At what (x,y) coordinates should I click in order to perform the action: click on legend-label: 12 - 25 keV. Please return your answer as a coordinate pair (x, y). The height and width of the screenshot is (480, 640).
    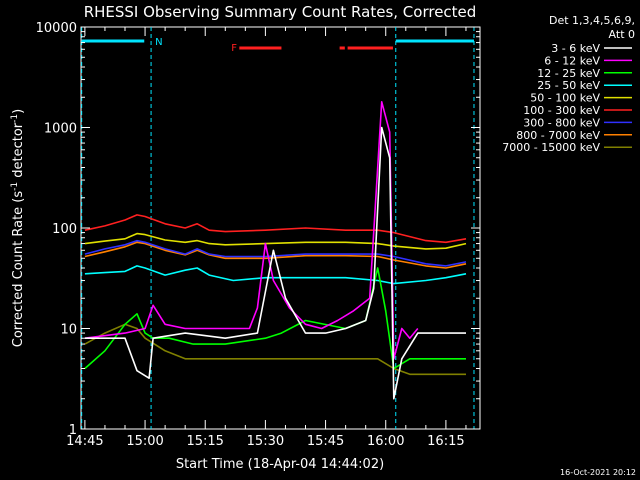
    Looking at the image, I should click on (568, 73).